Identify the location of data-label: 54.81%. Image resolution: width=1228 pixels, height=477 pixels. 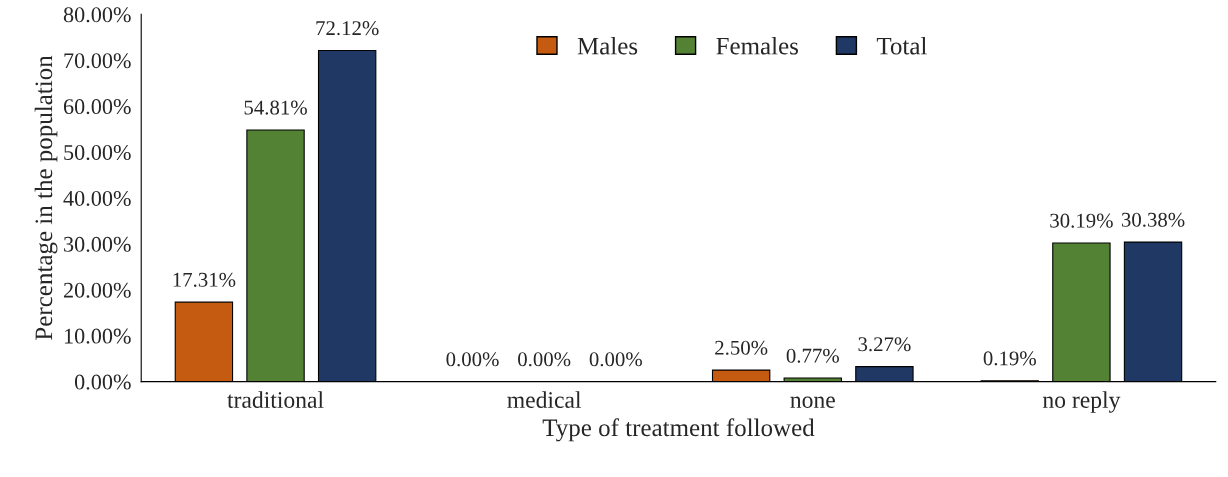
(275, 107).